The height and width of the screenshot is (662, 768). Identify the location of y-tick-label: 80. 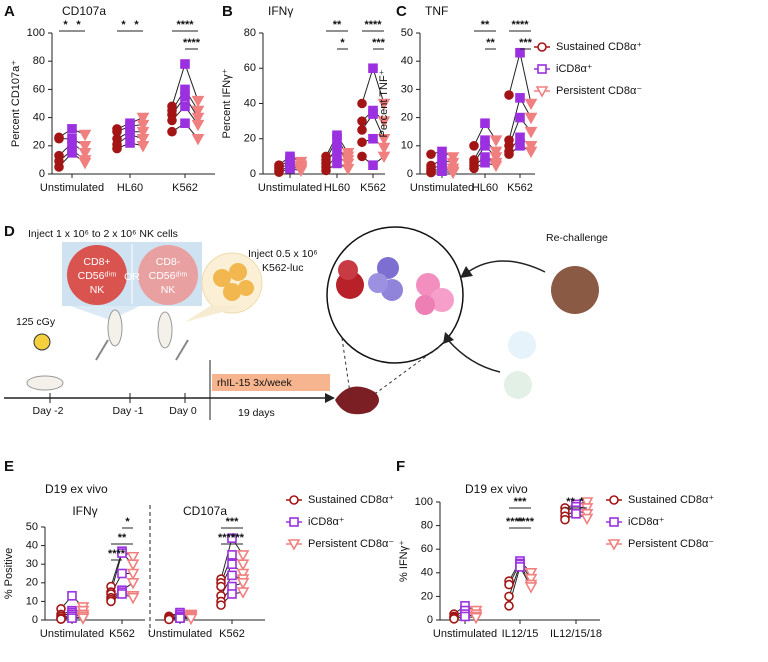
(39, 61).